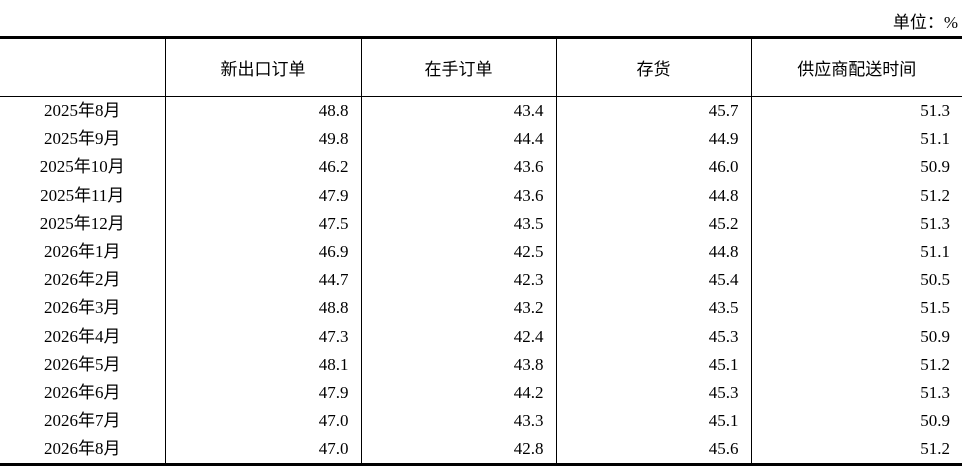 The height and width of the screenshot is (475, 964). I want to click on row-label: 2025年8月, so click(82, 111).